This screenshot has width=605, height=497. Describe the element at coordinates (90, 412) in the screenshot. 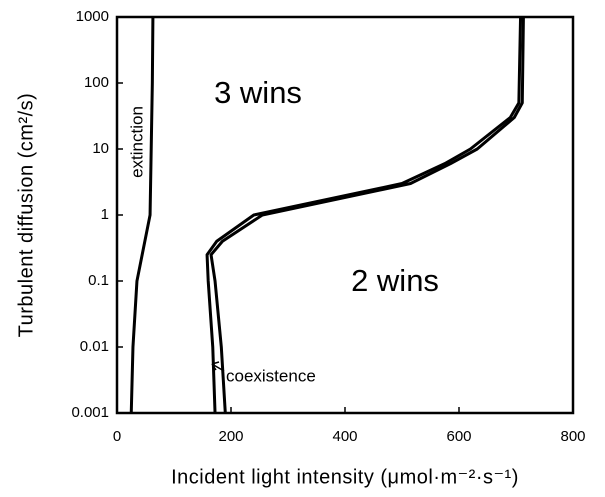

I see `y-tick-label: 0.001` at that location.